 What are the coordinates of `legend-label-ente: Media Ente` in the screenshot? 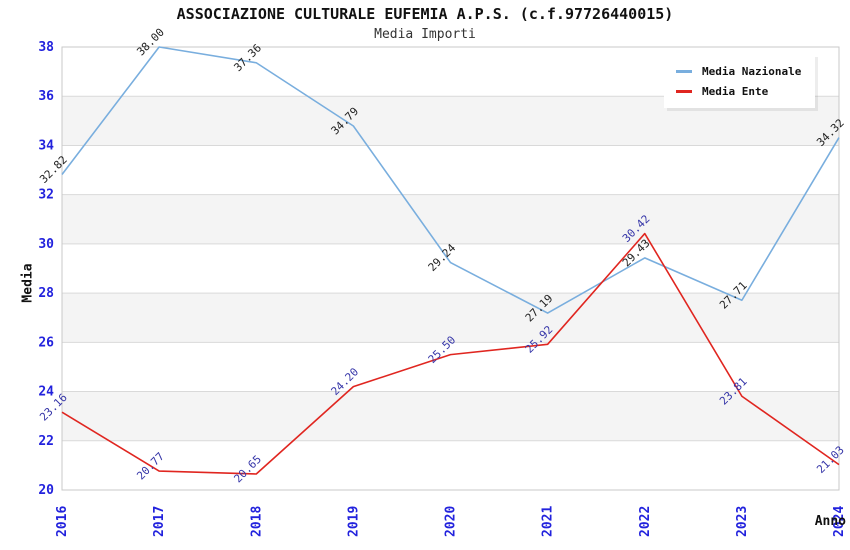 It's located at (735, 91).